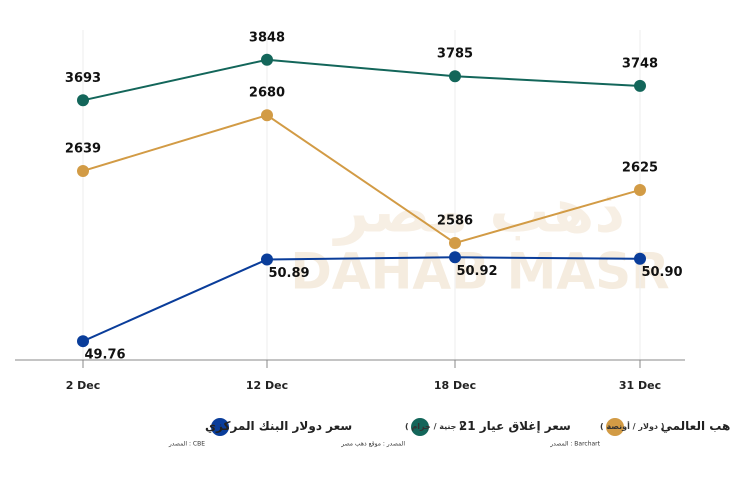  Describe the element at coordinates (104, 355) in the screenshot. I see `data-label: 49.76` at that location.